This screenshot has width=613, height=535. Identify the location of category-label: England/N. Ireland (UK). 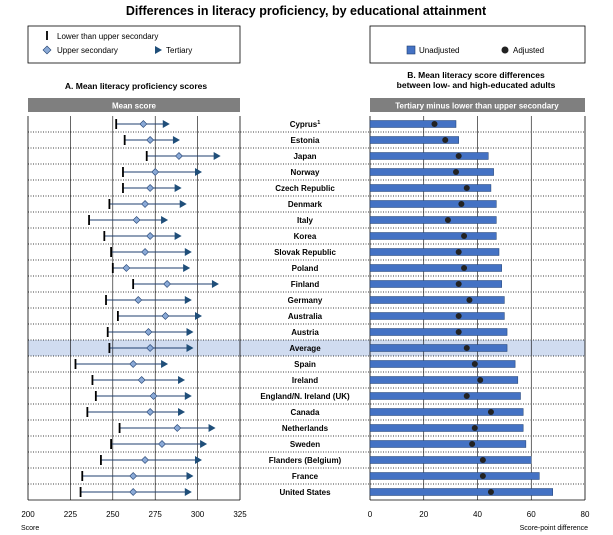
(305, 396).